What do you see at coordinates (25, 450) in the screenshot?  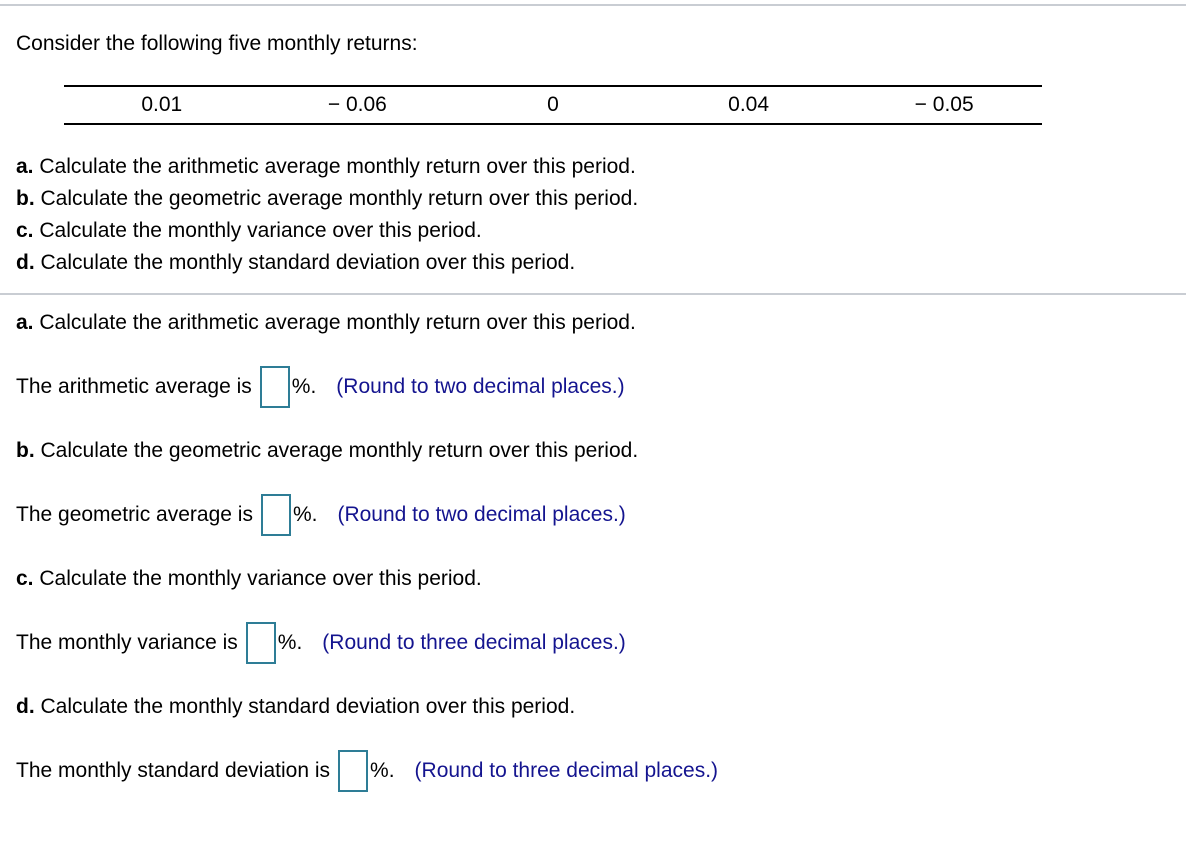 I see `part-letter: b.` at bounding box center [25, 450].